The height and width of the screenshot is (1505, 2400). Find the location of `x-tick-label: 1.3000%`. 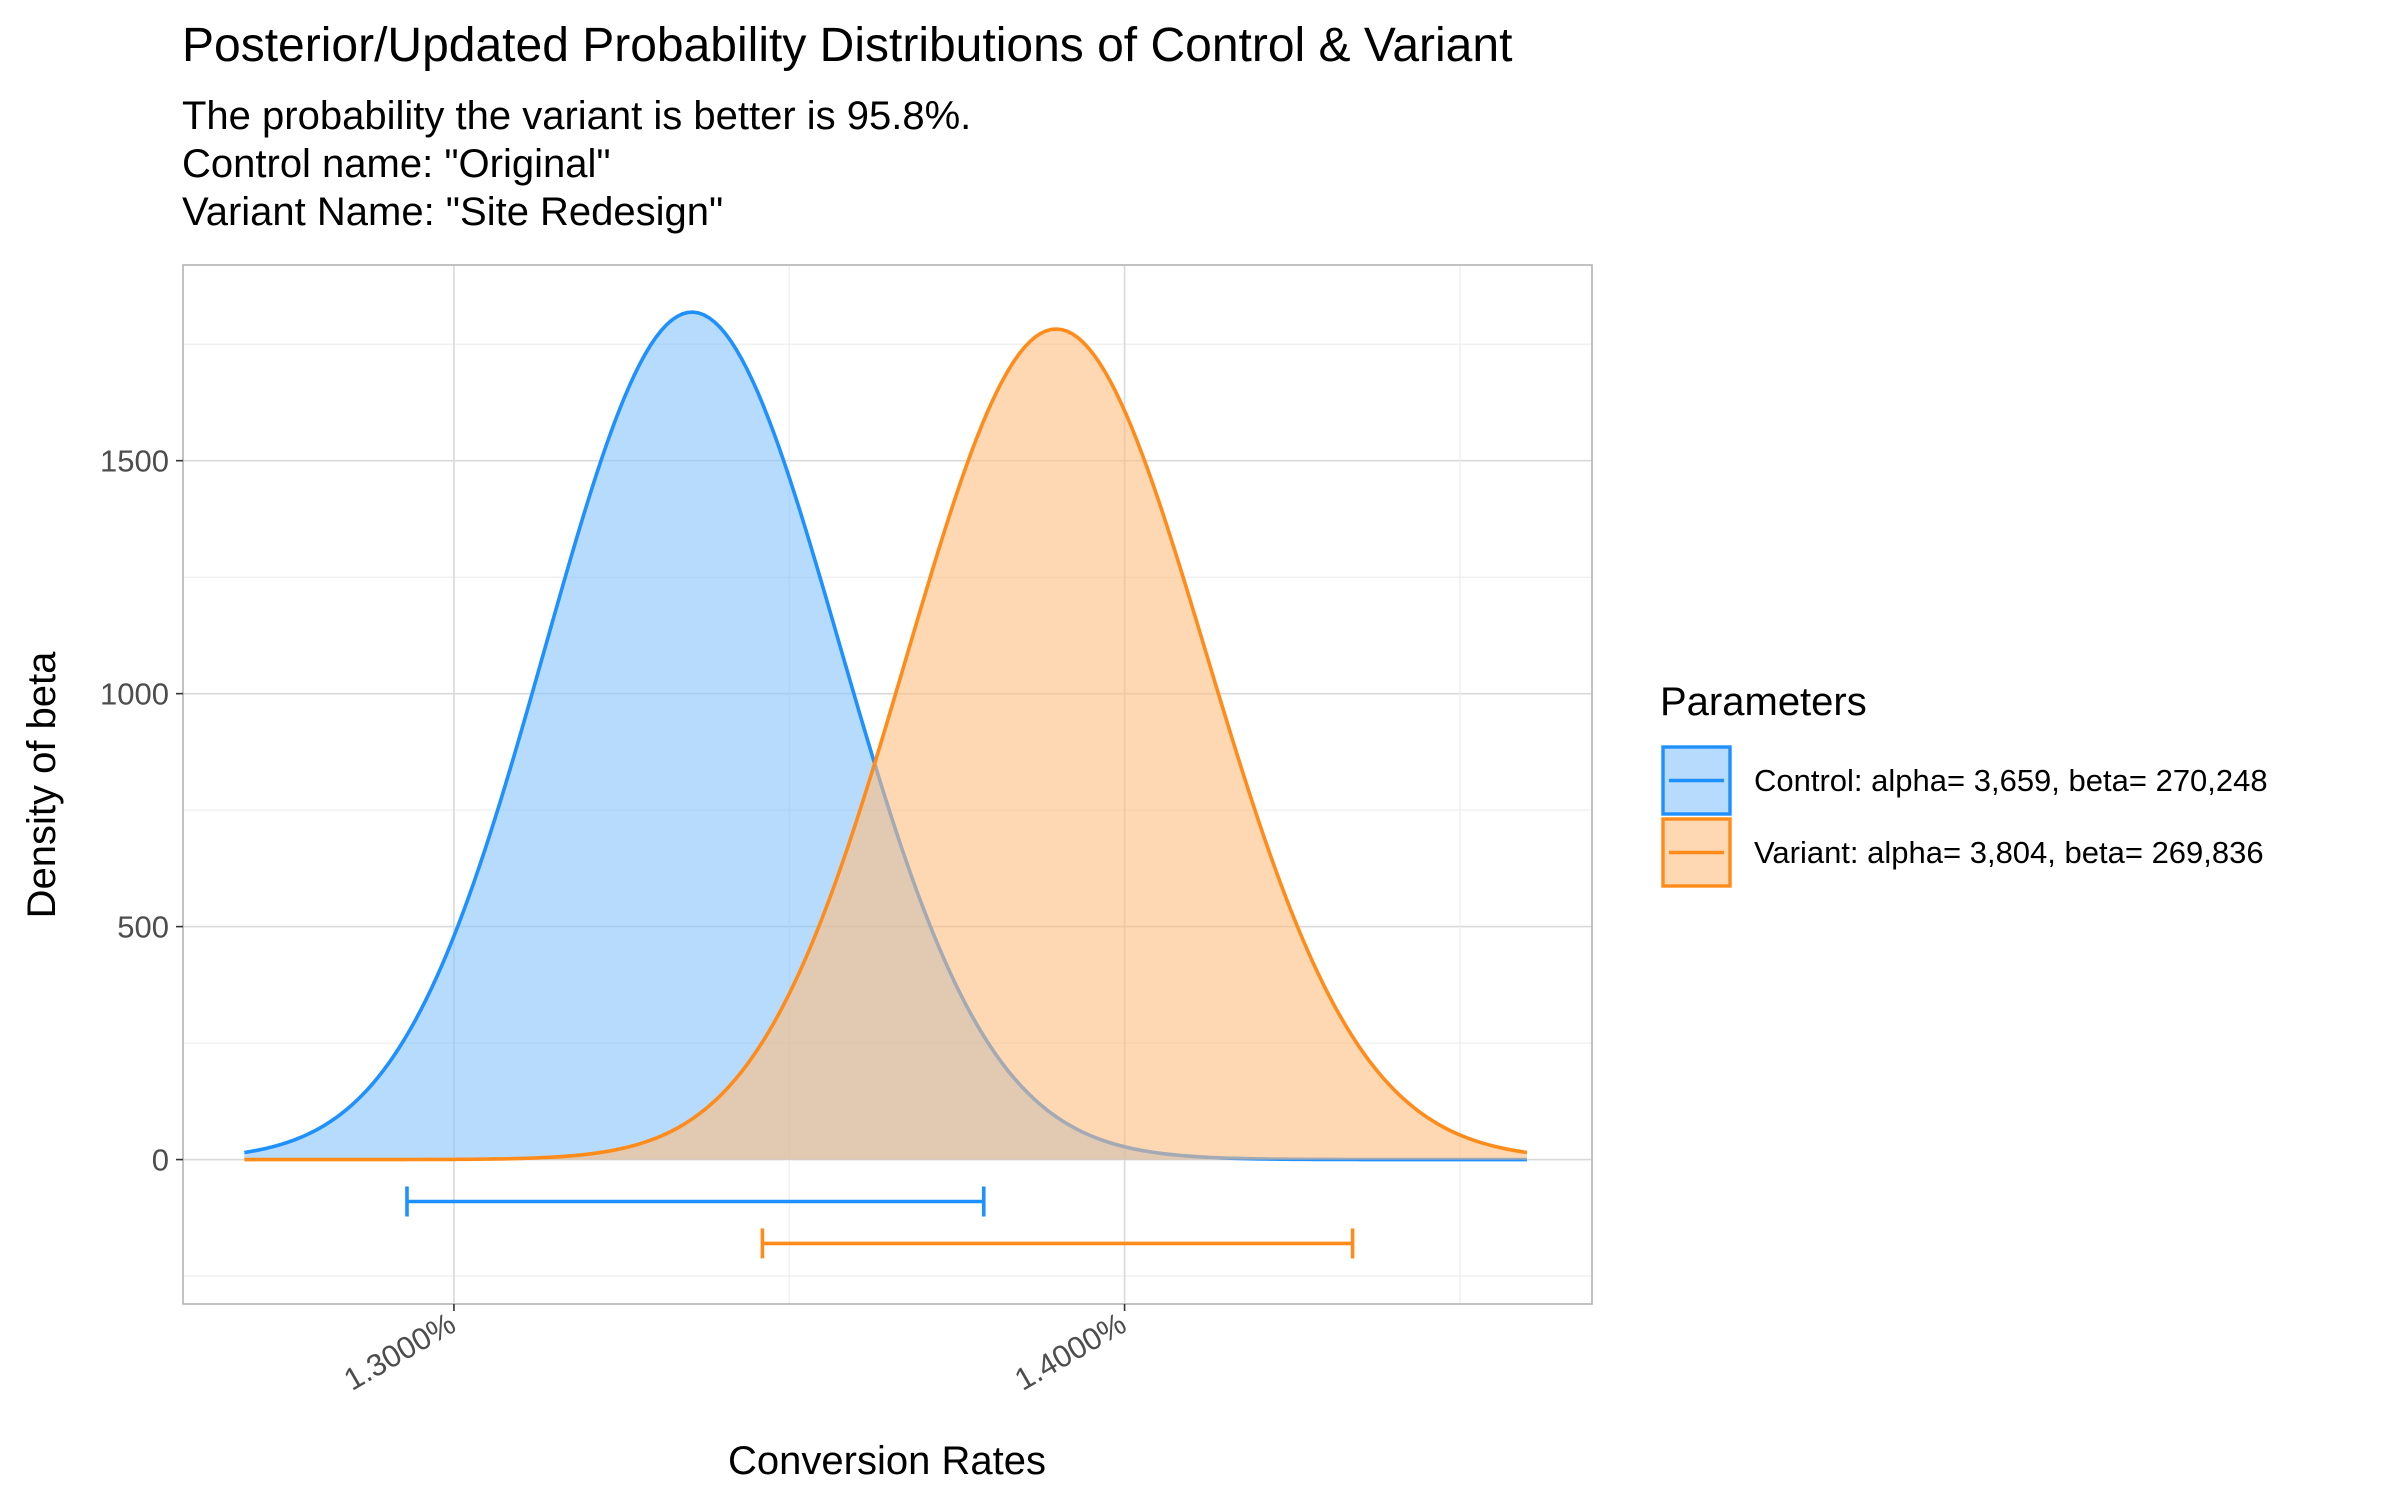

x-tick-label: 1.3000% is located at coordinates (399, 1352).